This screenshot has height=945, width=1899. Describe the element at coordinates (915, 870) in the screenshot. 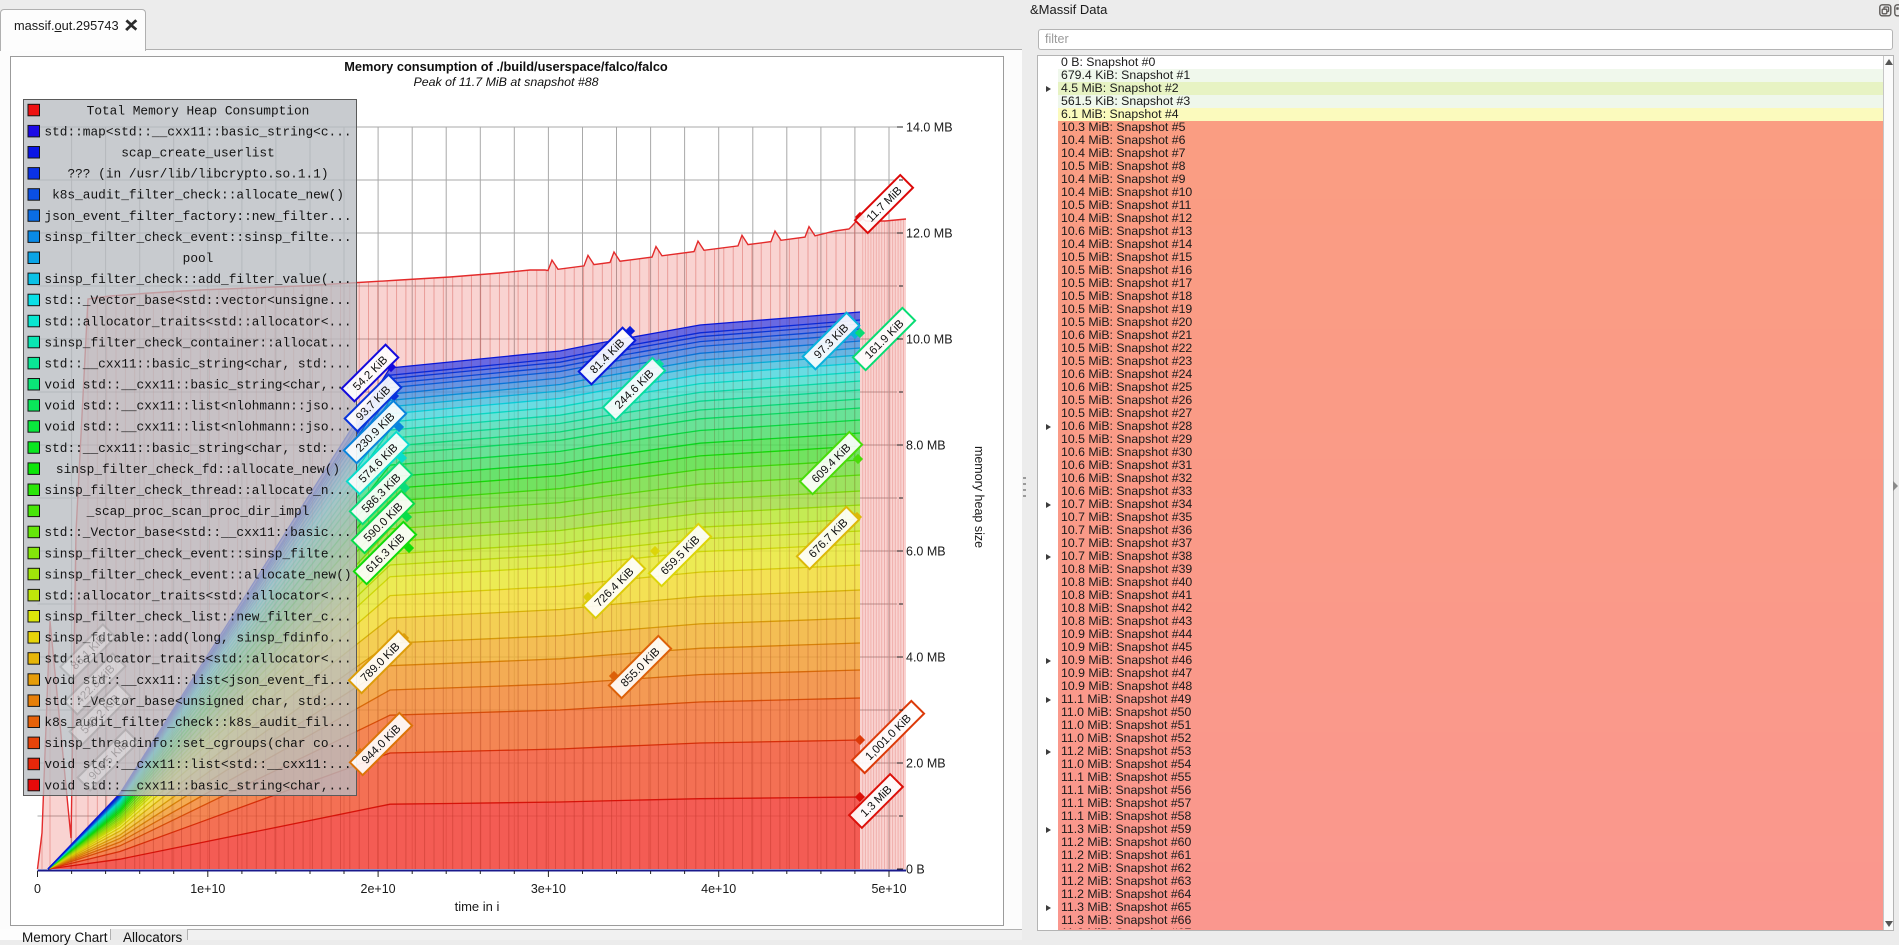

I see `svg-text: 0 B` at that location.